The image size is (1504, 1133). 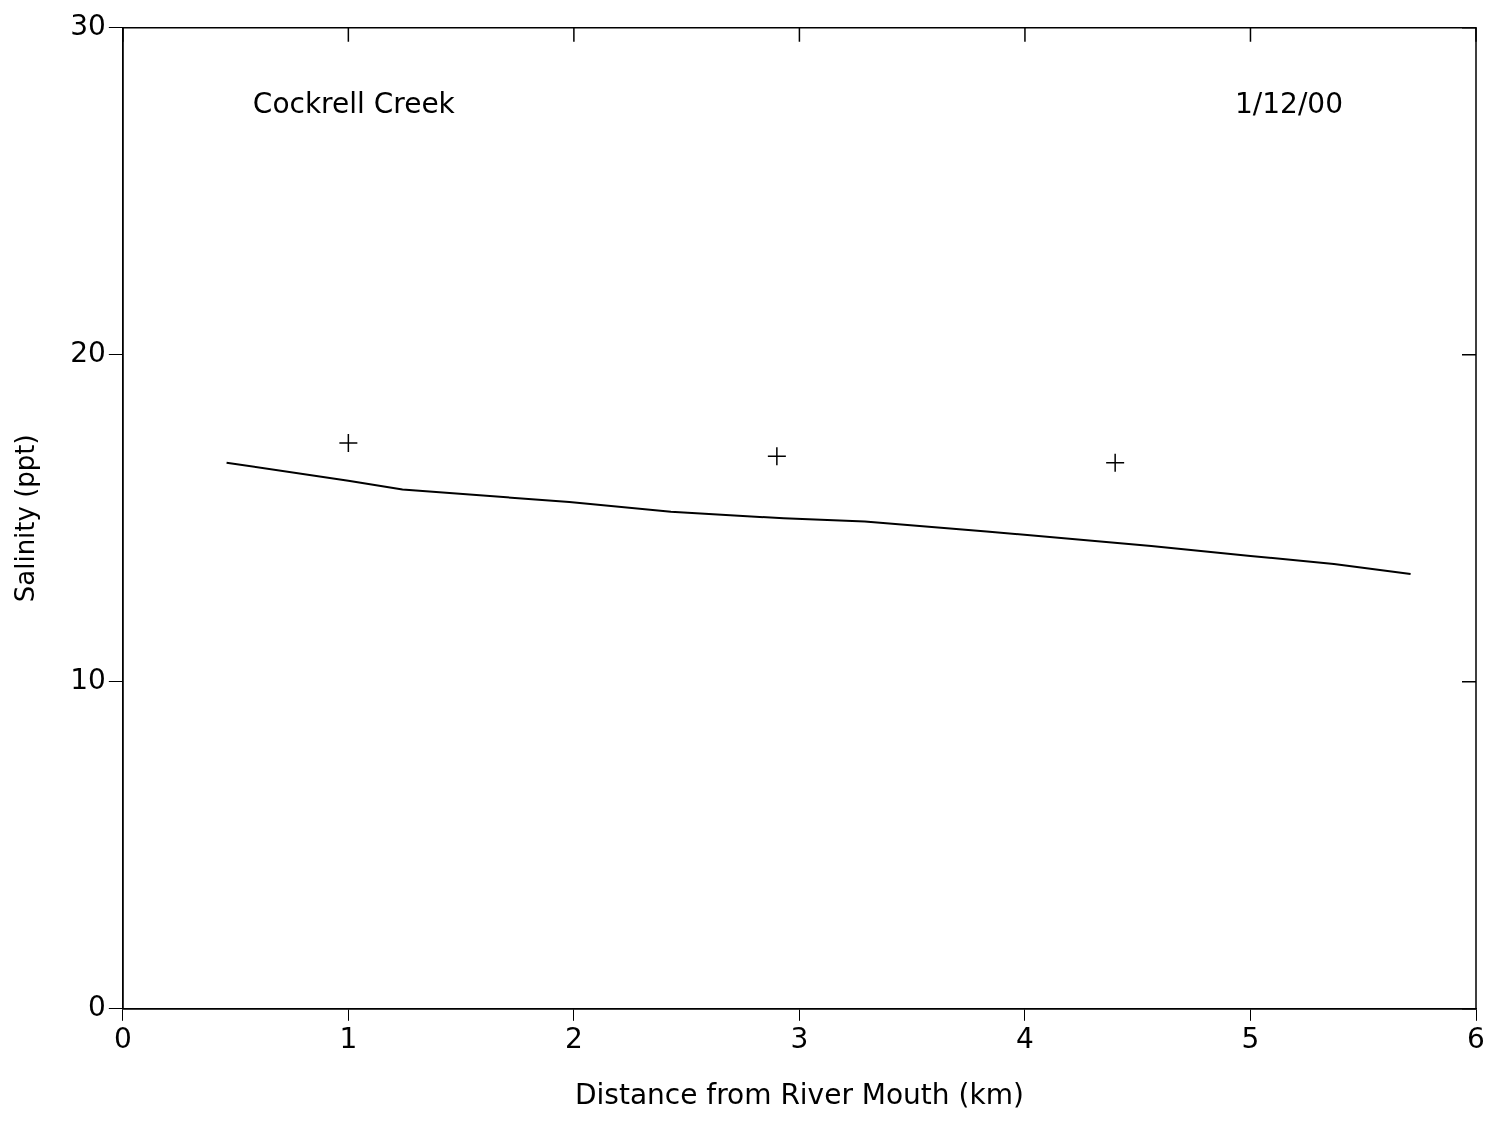 I want to click on x-tick-label: 1, so click(x=348, y=1038).